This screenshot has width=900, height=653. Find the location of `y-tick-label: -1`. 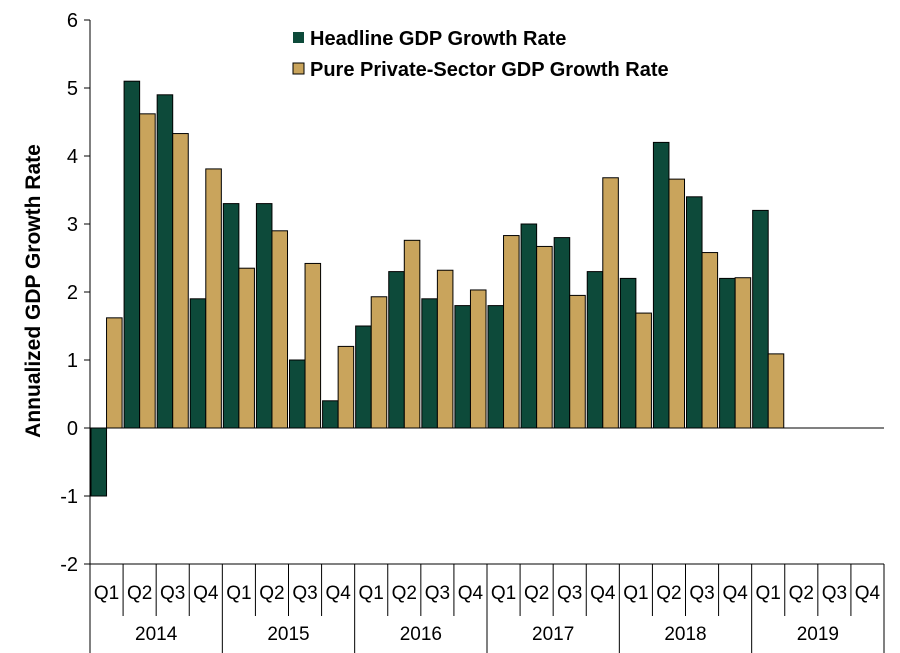

y-tick-label: -1 is located at coordinates (69, 497).